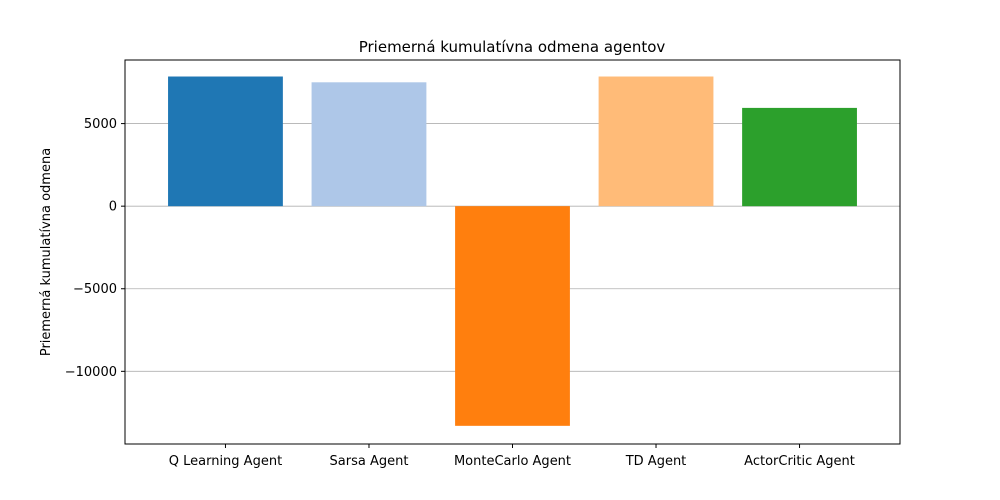 The width and height of the screenshot is (1000, 500). Describe the element at coordinates (113, 207) in the screenshot. I see `y-tick-label: 0` at that location.